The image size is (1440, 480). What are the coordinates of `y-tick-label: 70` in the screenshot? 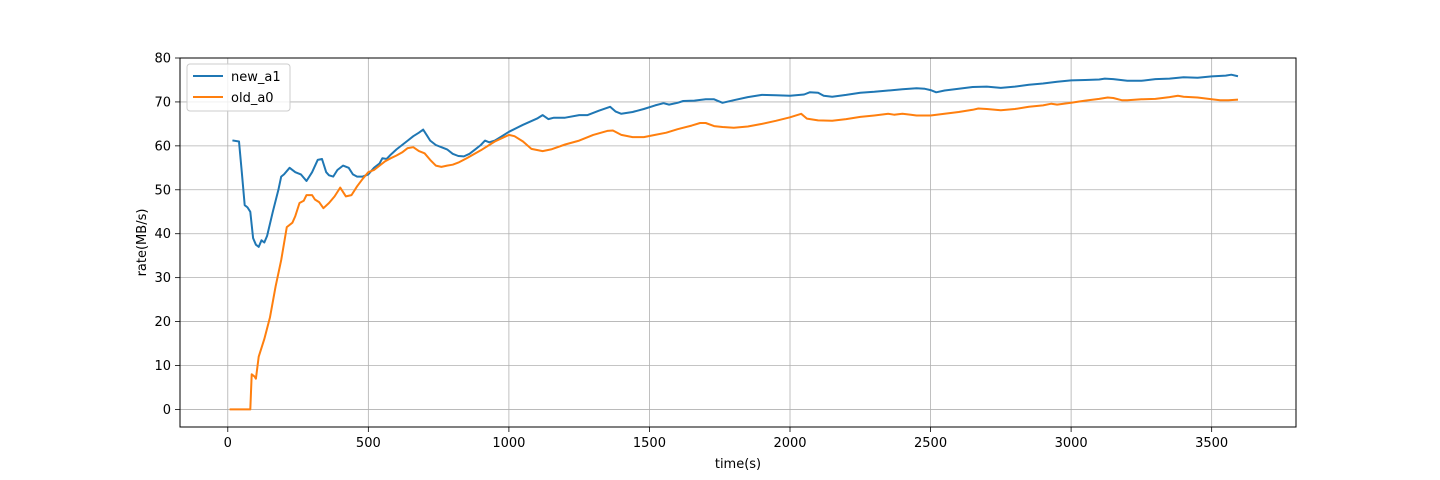 It's located at (162, 102).